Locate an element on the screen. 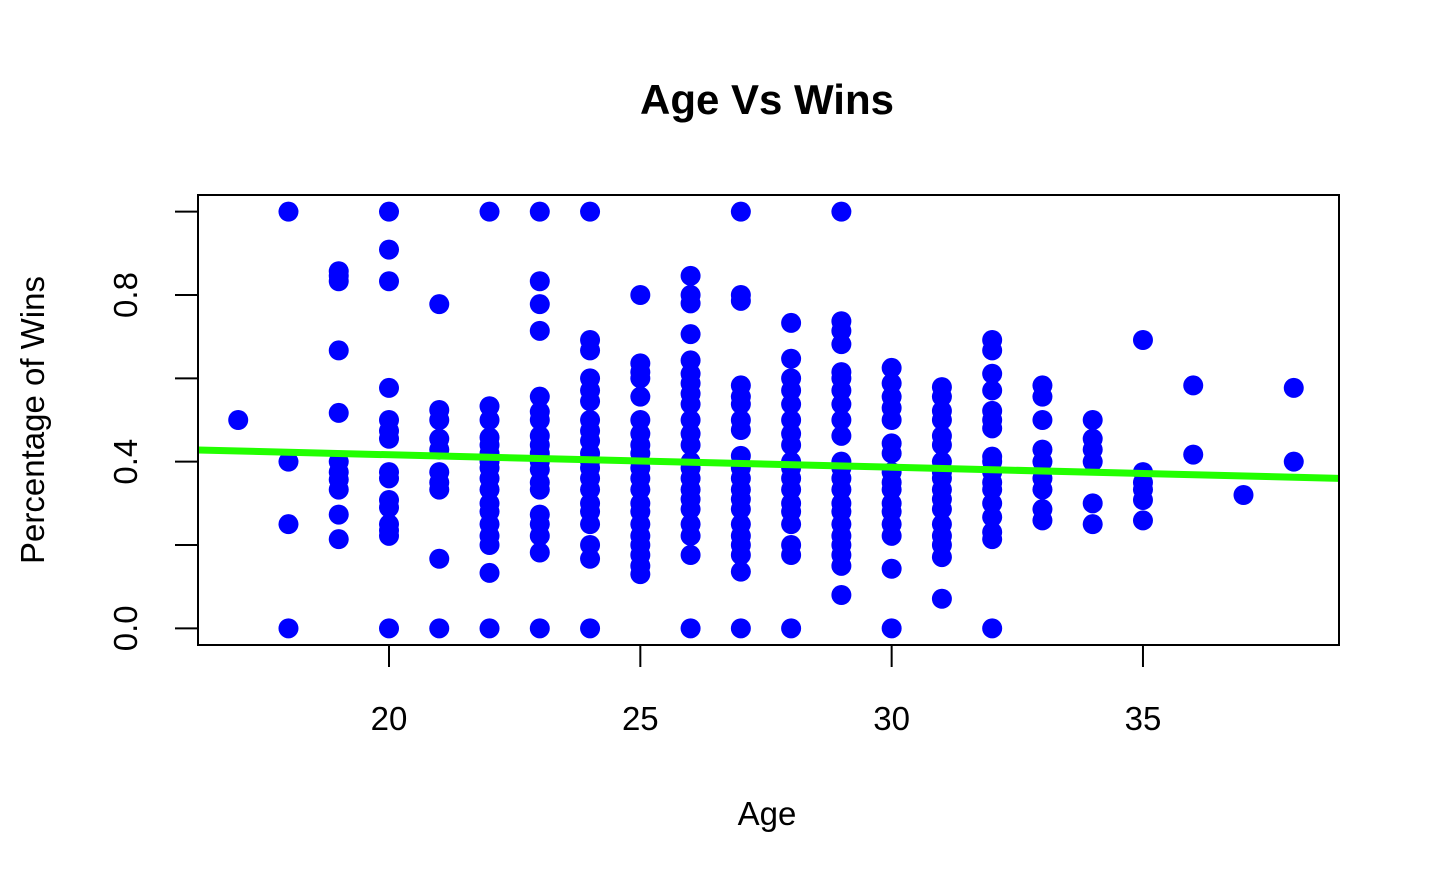 This screenshot has width=1440, height=889. y-tick-label: 0.4 is located at coordinates (125, 462).